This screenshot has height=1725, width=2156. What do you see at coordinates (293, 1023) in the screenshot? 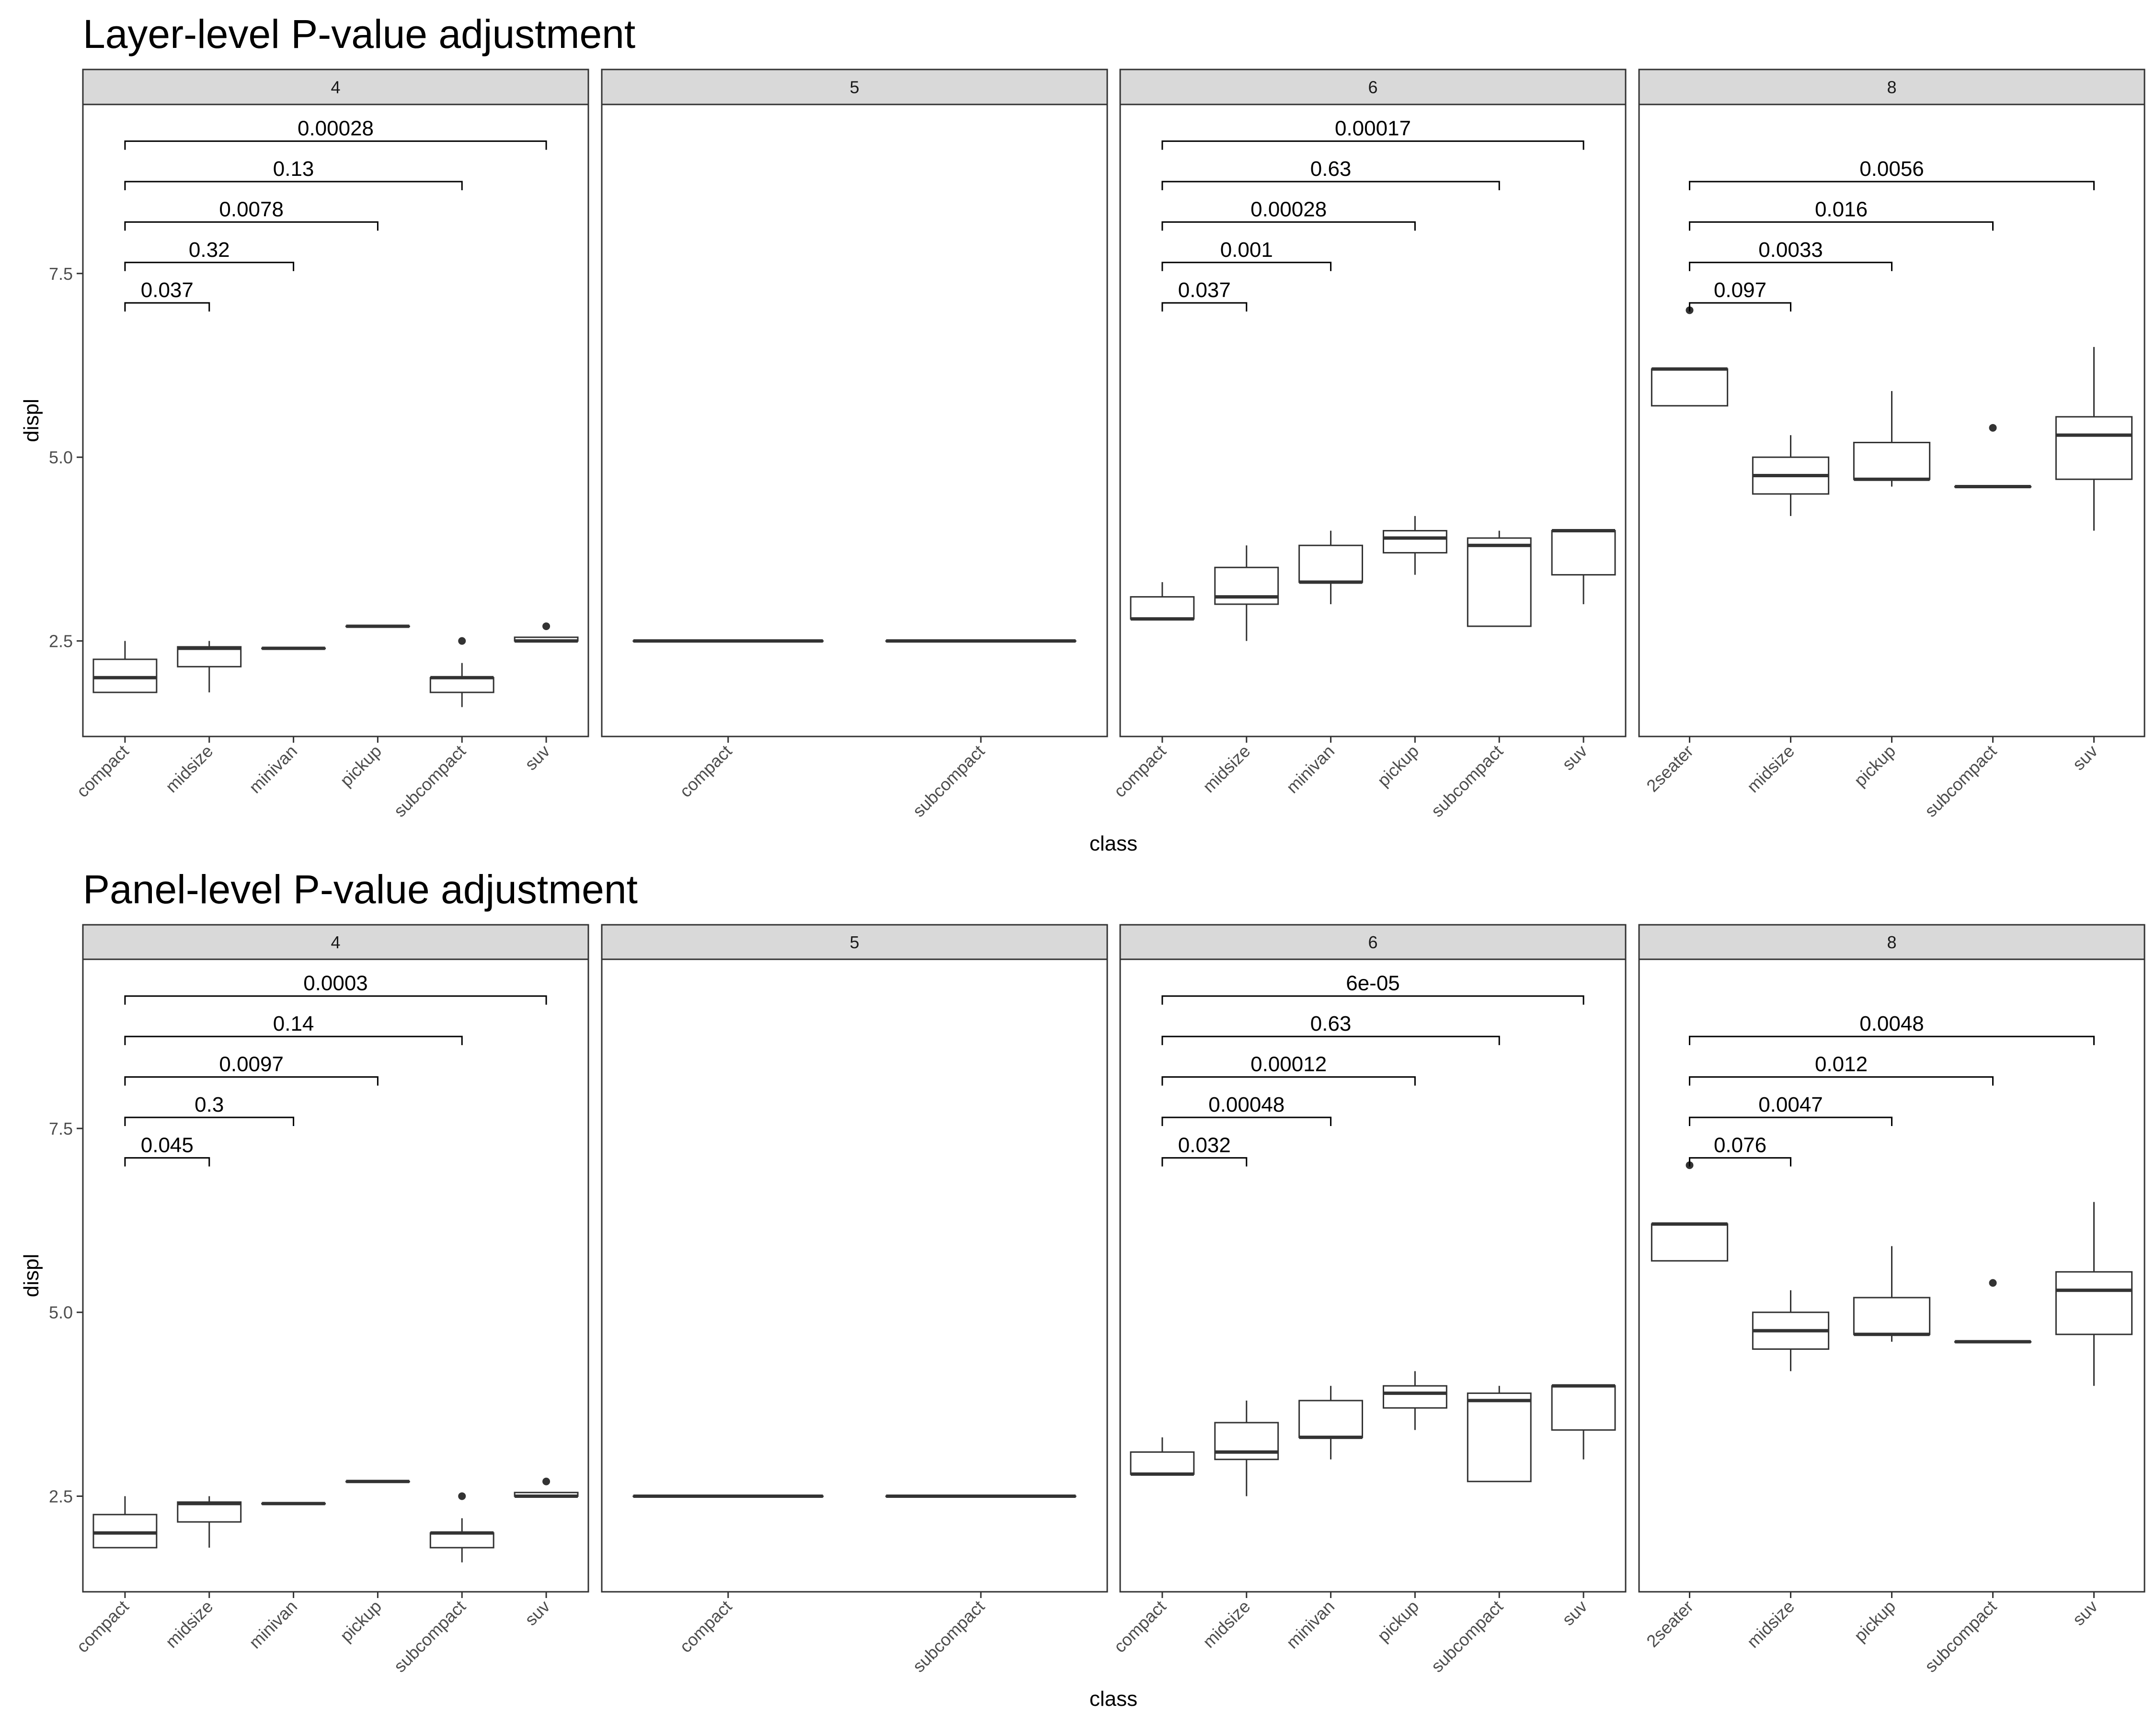
I see `p-value-label: 0.14` at bounding box center [293, 1023].